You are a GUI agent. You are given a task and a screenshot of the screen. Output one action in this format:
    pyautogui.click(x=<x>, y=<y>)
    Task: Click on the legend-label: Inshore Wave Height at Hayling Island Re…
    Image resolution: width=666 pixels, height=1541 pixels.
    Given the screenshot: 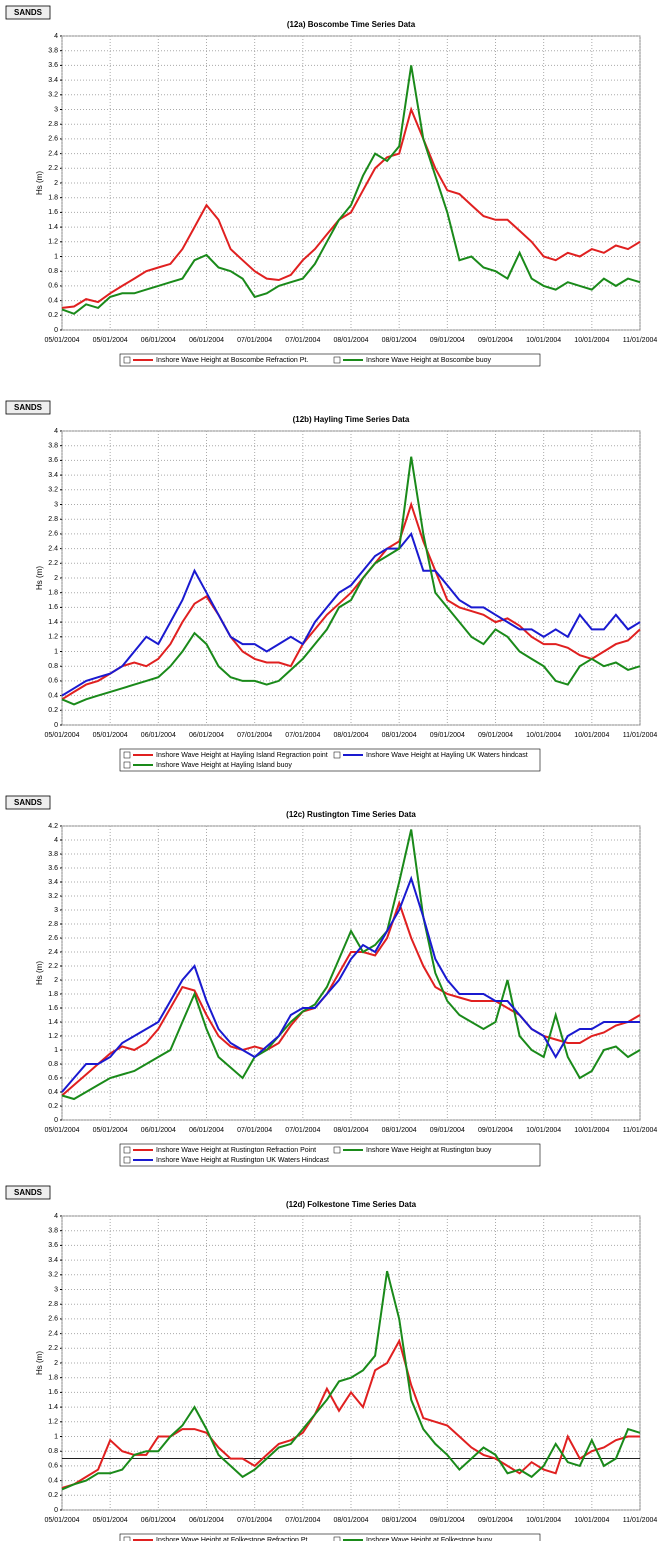 What is the action you would take?
    pyautogui.click(x=242, y=755)
    